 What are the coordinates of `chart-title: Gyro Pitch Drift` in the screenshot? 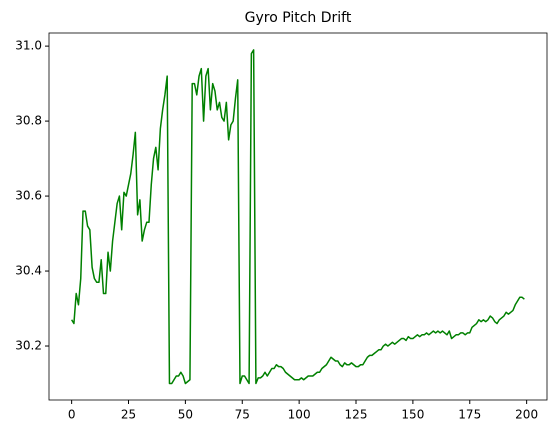 It's located at (298, 18).